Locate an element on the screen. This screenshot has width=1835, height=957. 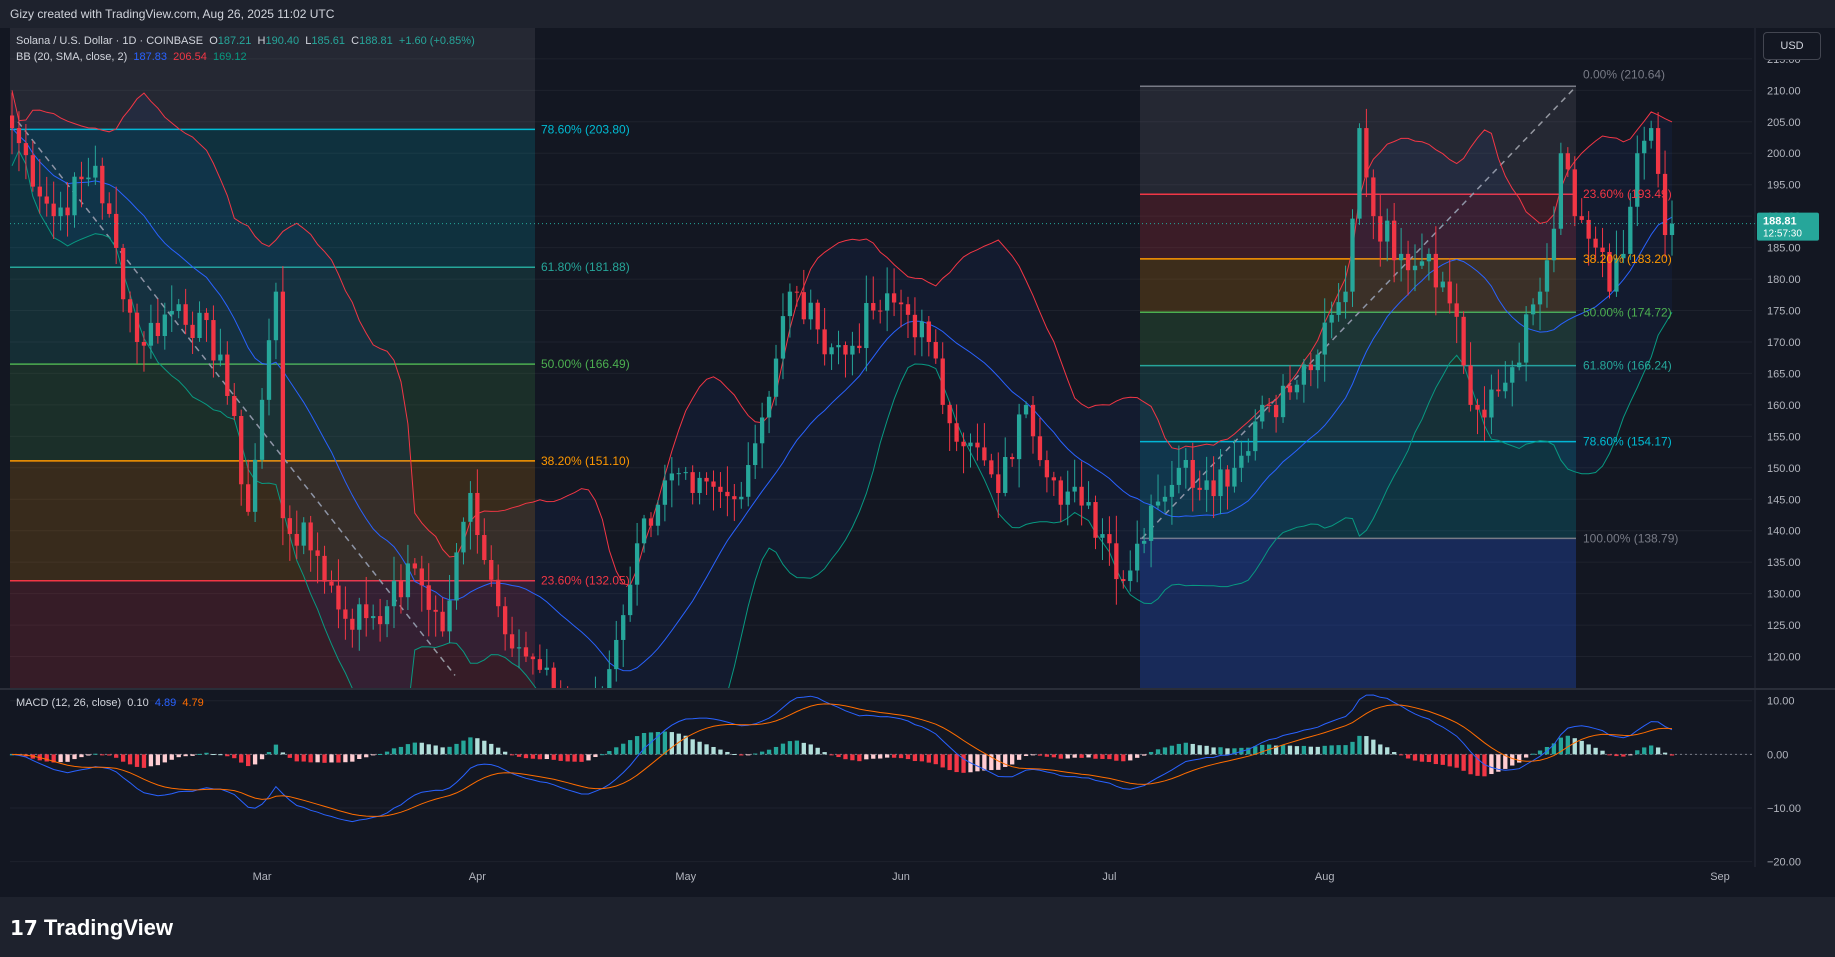
last-price-label: 188.81 is located at coordinates (1780, 222).